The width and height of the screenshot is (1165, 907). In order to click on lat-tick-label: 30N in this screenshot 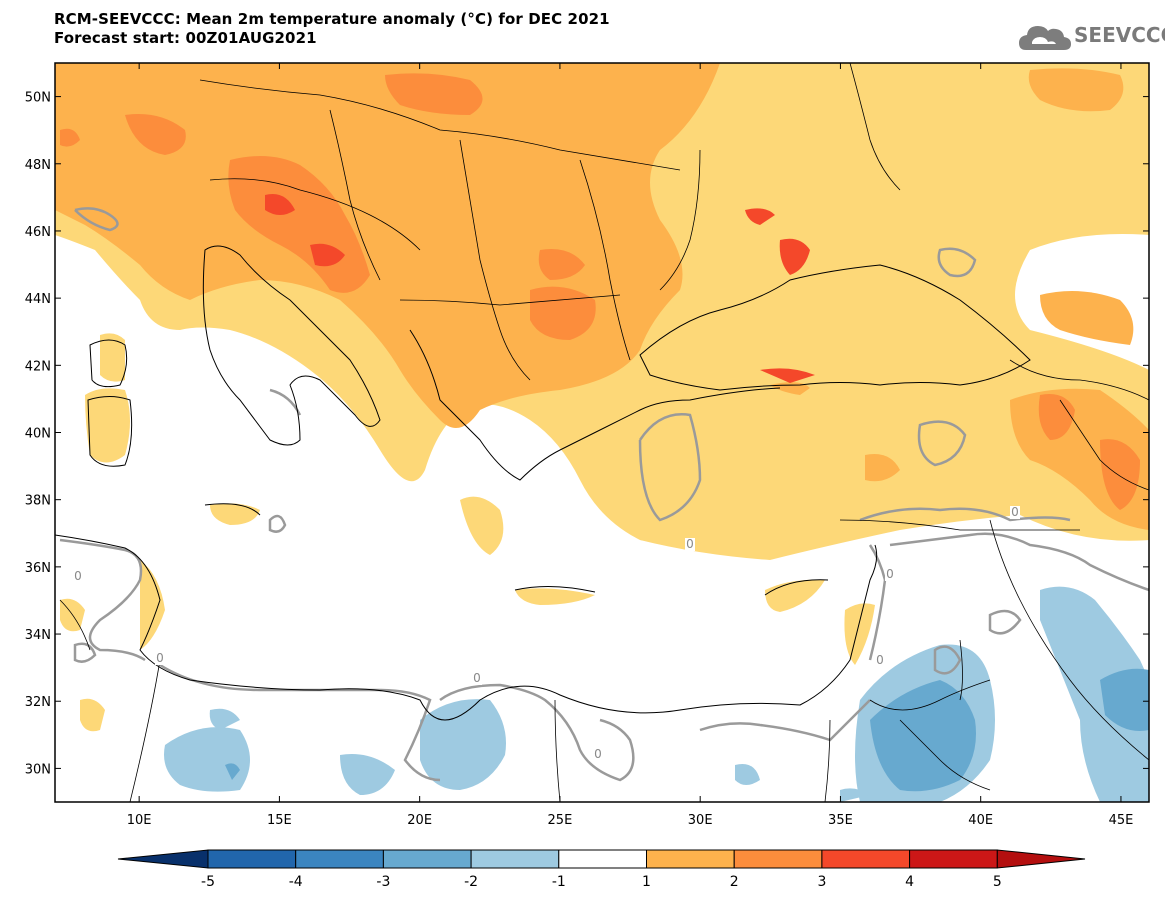, I will do `click(38, 769)`.